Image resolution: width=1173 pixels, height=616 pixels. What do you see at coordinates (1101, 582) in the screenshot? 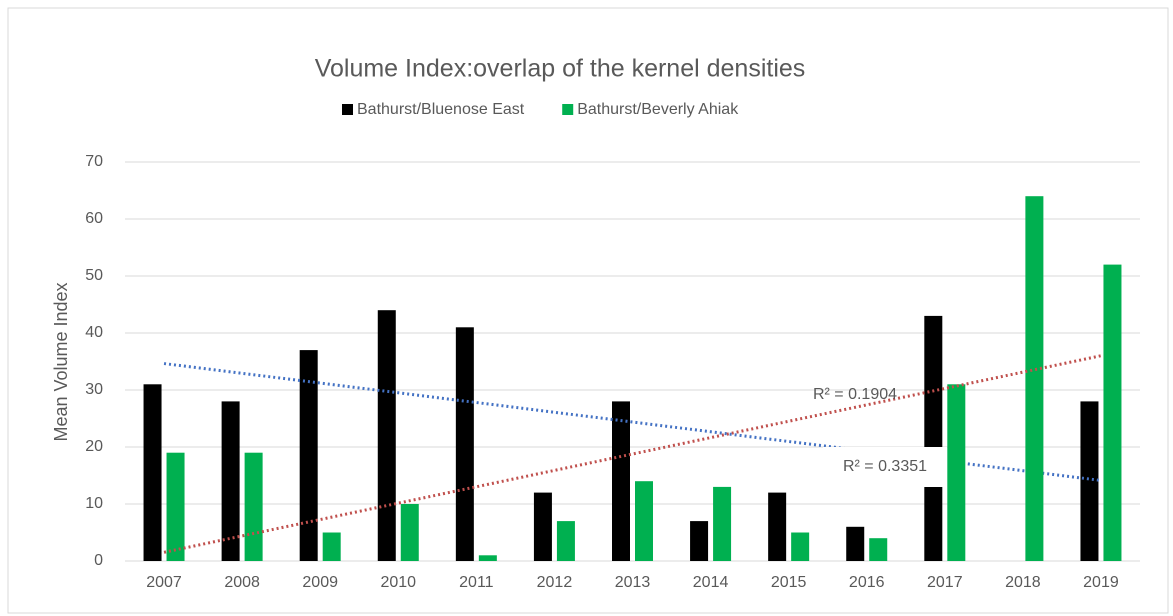
I see `x-tick-label: 2019` at bounding box center [1101, 582].